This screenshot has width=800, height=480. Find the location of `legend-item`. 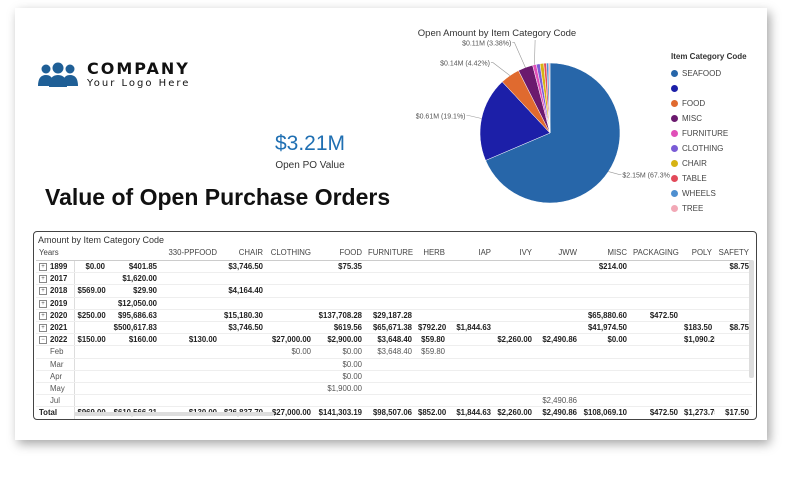

legend-item is located at coordinates (709, 88).